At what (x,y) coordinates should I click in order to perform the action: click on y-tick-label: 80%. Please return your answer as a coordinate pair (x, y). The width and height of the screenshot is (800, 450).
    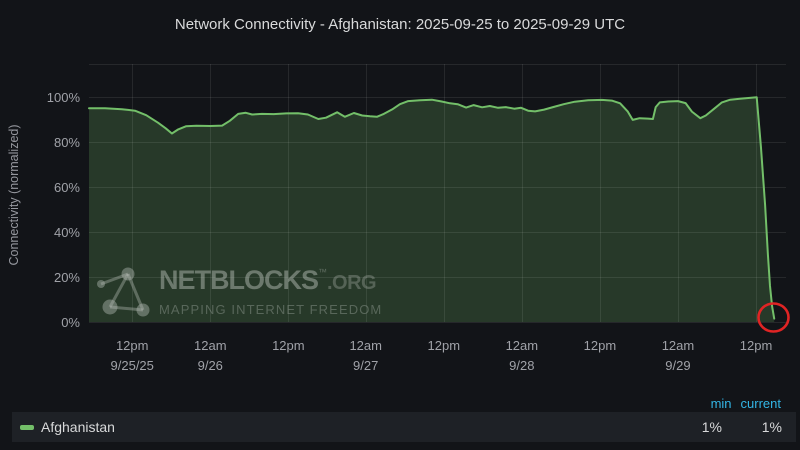
    Looking at the image, I should click on (66, 142).